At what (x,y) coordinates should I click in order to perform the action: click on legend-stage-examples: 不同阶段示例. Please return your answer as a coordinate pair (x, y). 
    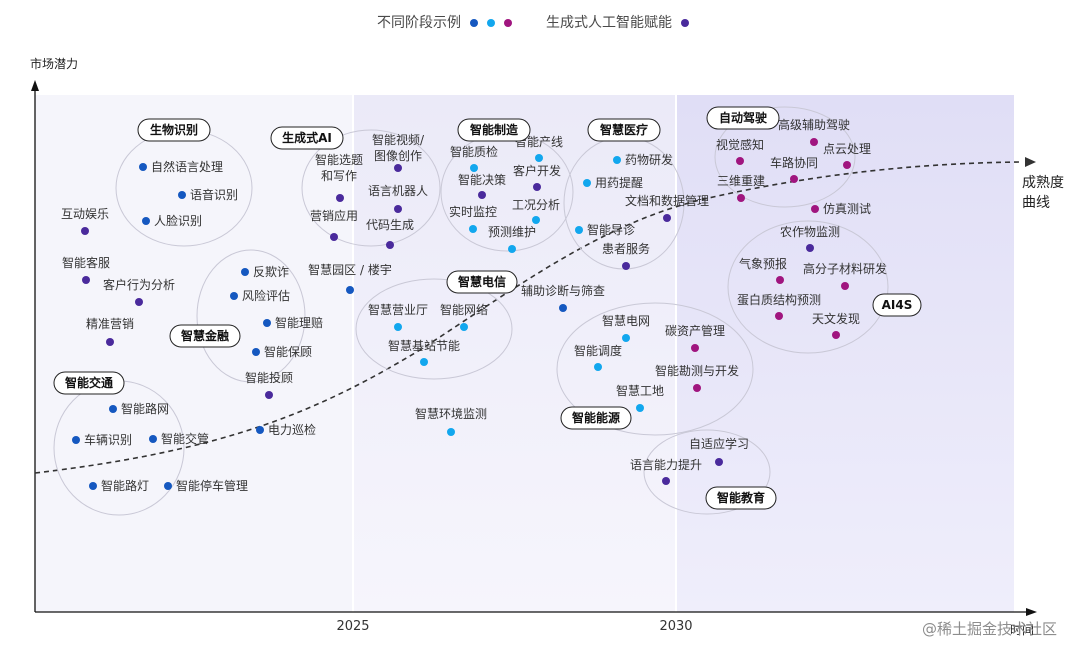
    Looking at the image, I should click on (444, 22).